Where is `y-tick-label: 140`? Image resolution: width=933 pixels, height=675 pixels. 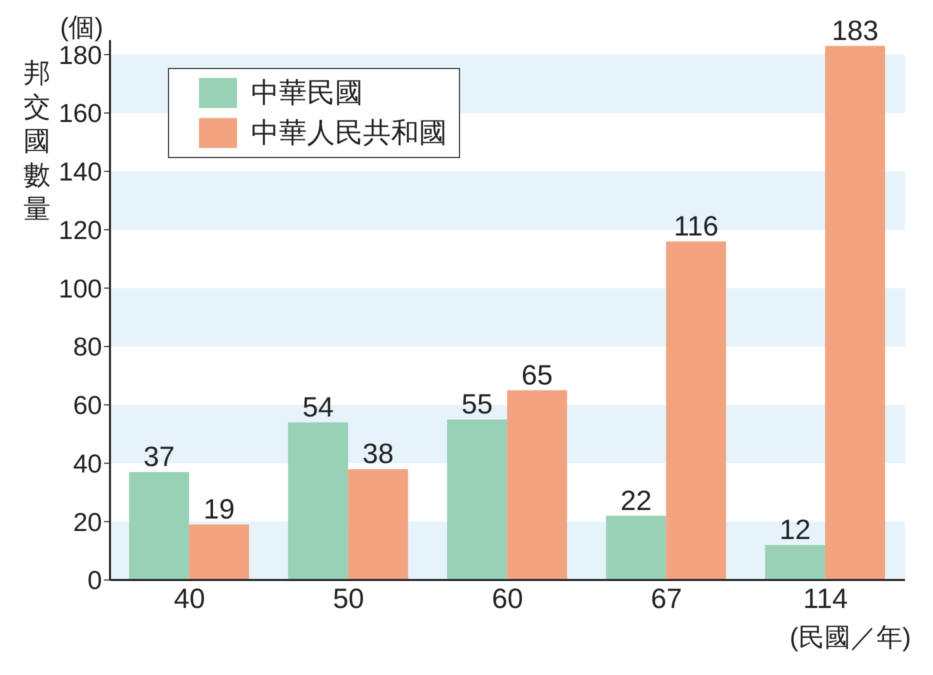 y-tick-label: 140 is located at coordinates (80, 171).